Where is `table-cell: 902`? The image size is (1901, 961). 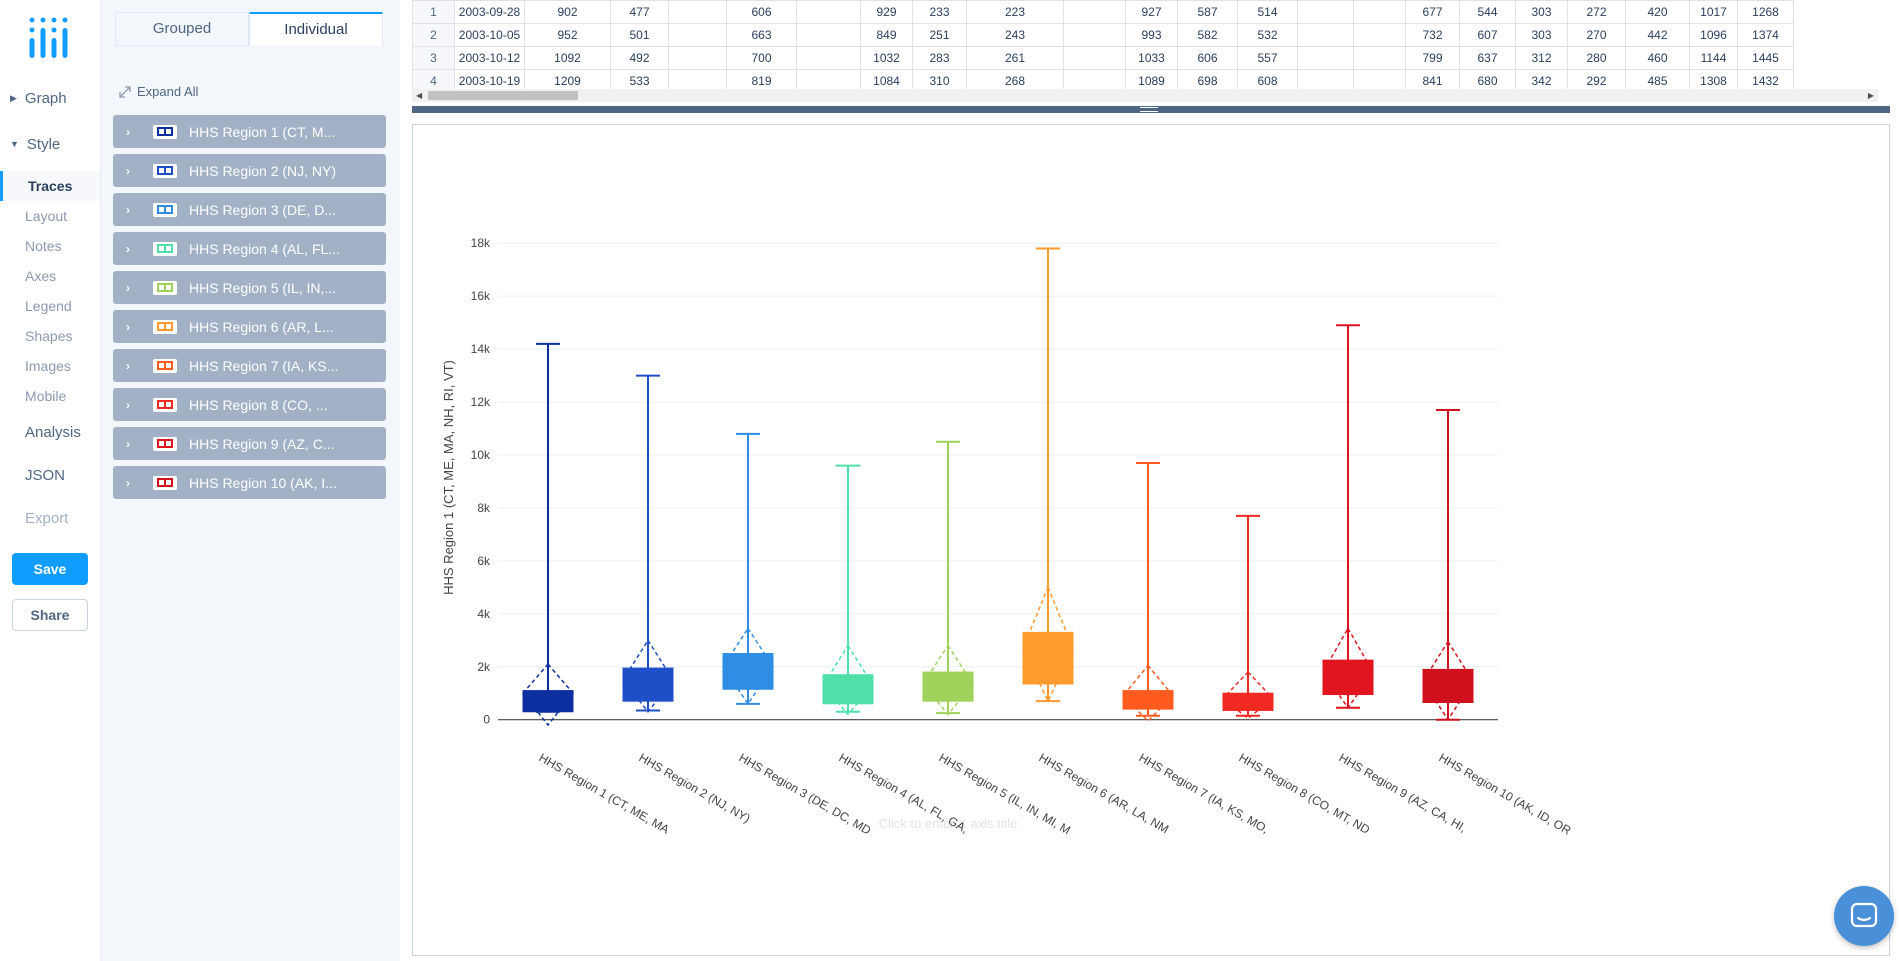
table-cell: 902 is located at coordinates (567, 12).